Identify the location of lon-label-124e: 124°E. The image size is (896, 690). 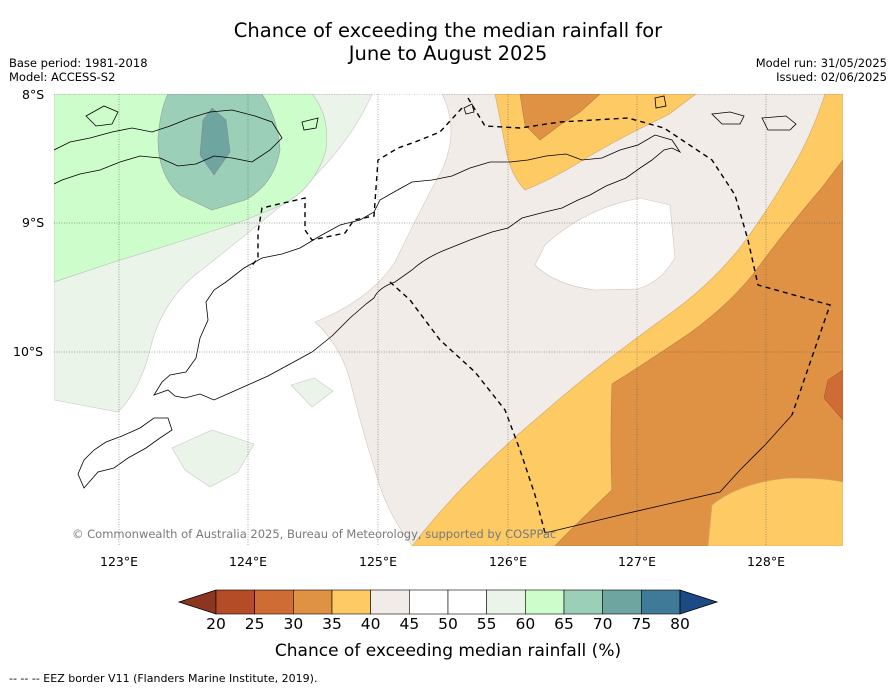
(248, 561).